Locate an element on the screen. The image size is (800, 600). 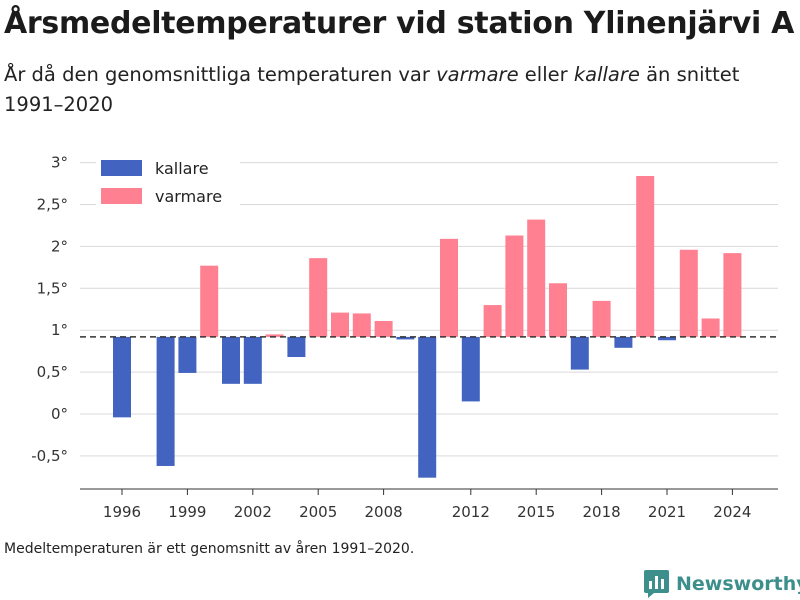
x-tick-label: 1996 is located at coordinates (122, 512).